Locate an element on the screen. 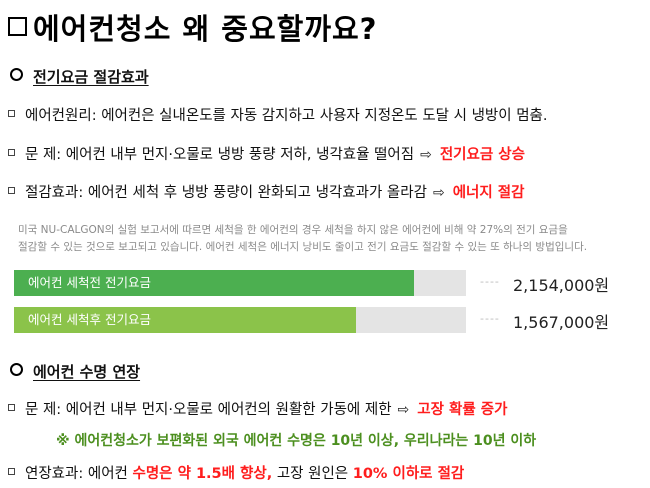 The width and height of the screenshot is (650, 488). line-text: 에어컨 내부 먼지·오물로 에어컨의 원활한 가동에 제한 is located at coordinates (228, 410).